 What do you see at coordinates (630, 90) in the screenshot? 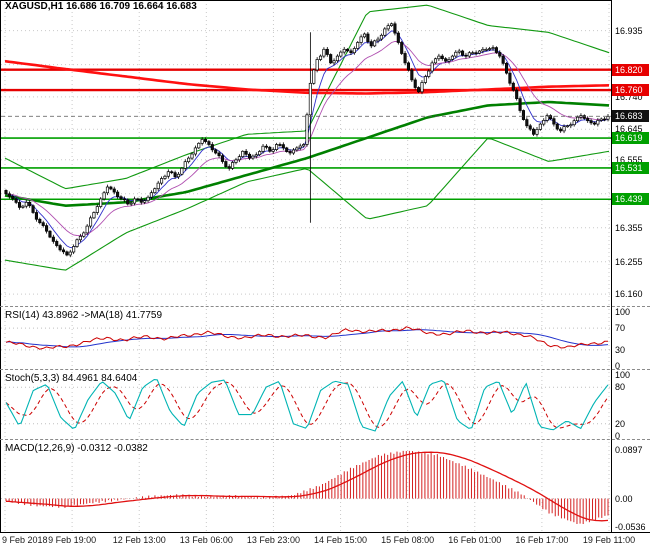
I see `price-level-badge-red: 16.760` at bounding box center [630, 90].